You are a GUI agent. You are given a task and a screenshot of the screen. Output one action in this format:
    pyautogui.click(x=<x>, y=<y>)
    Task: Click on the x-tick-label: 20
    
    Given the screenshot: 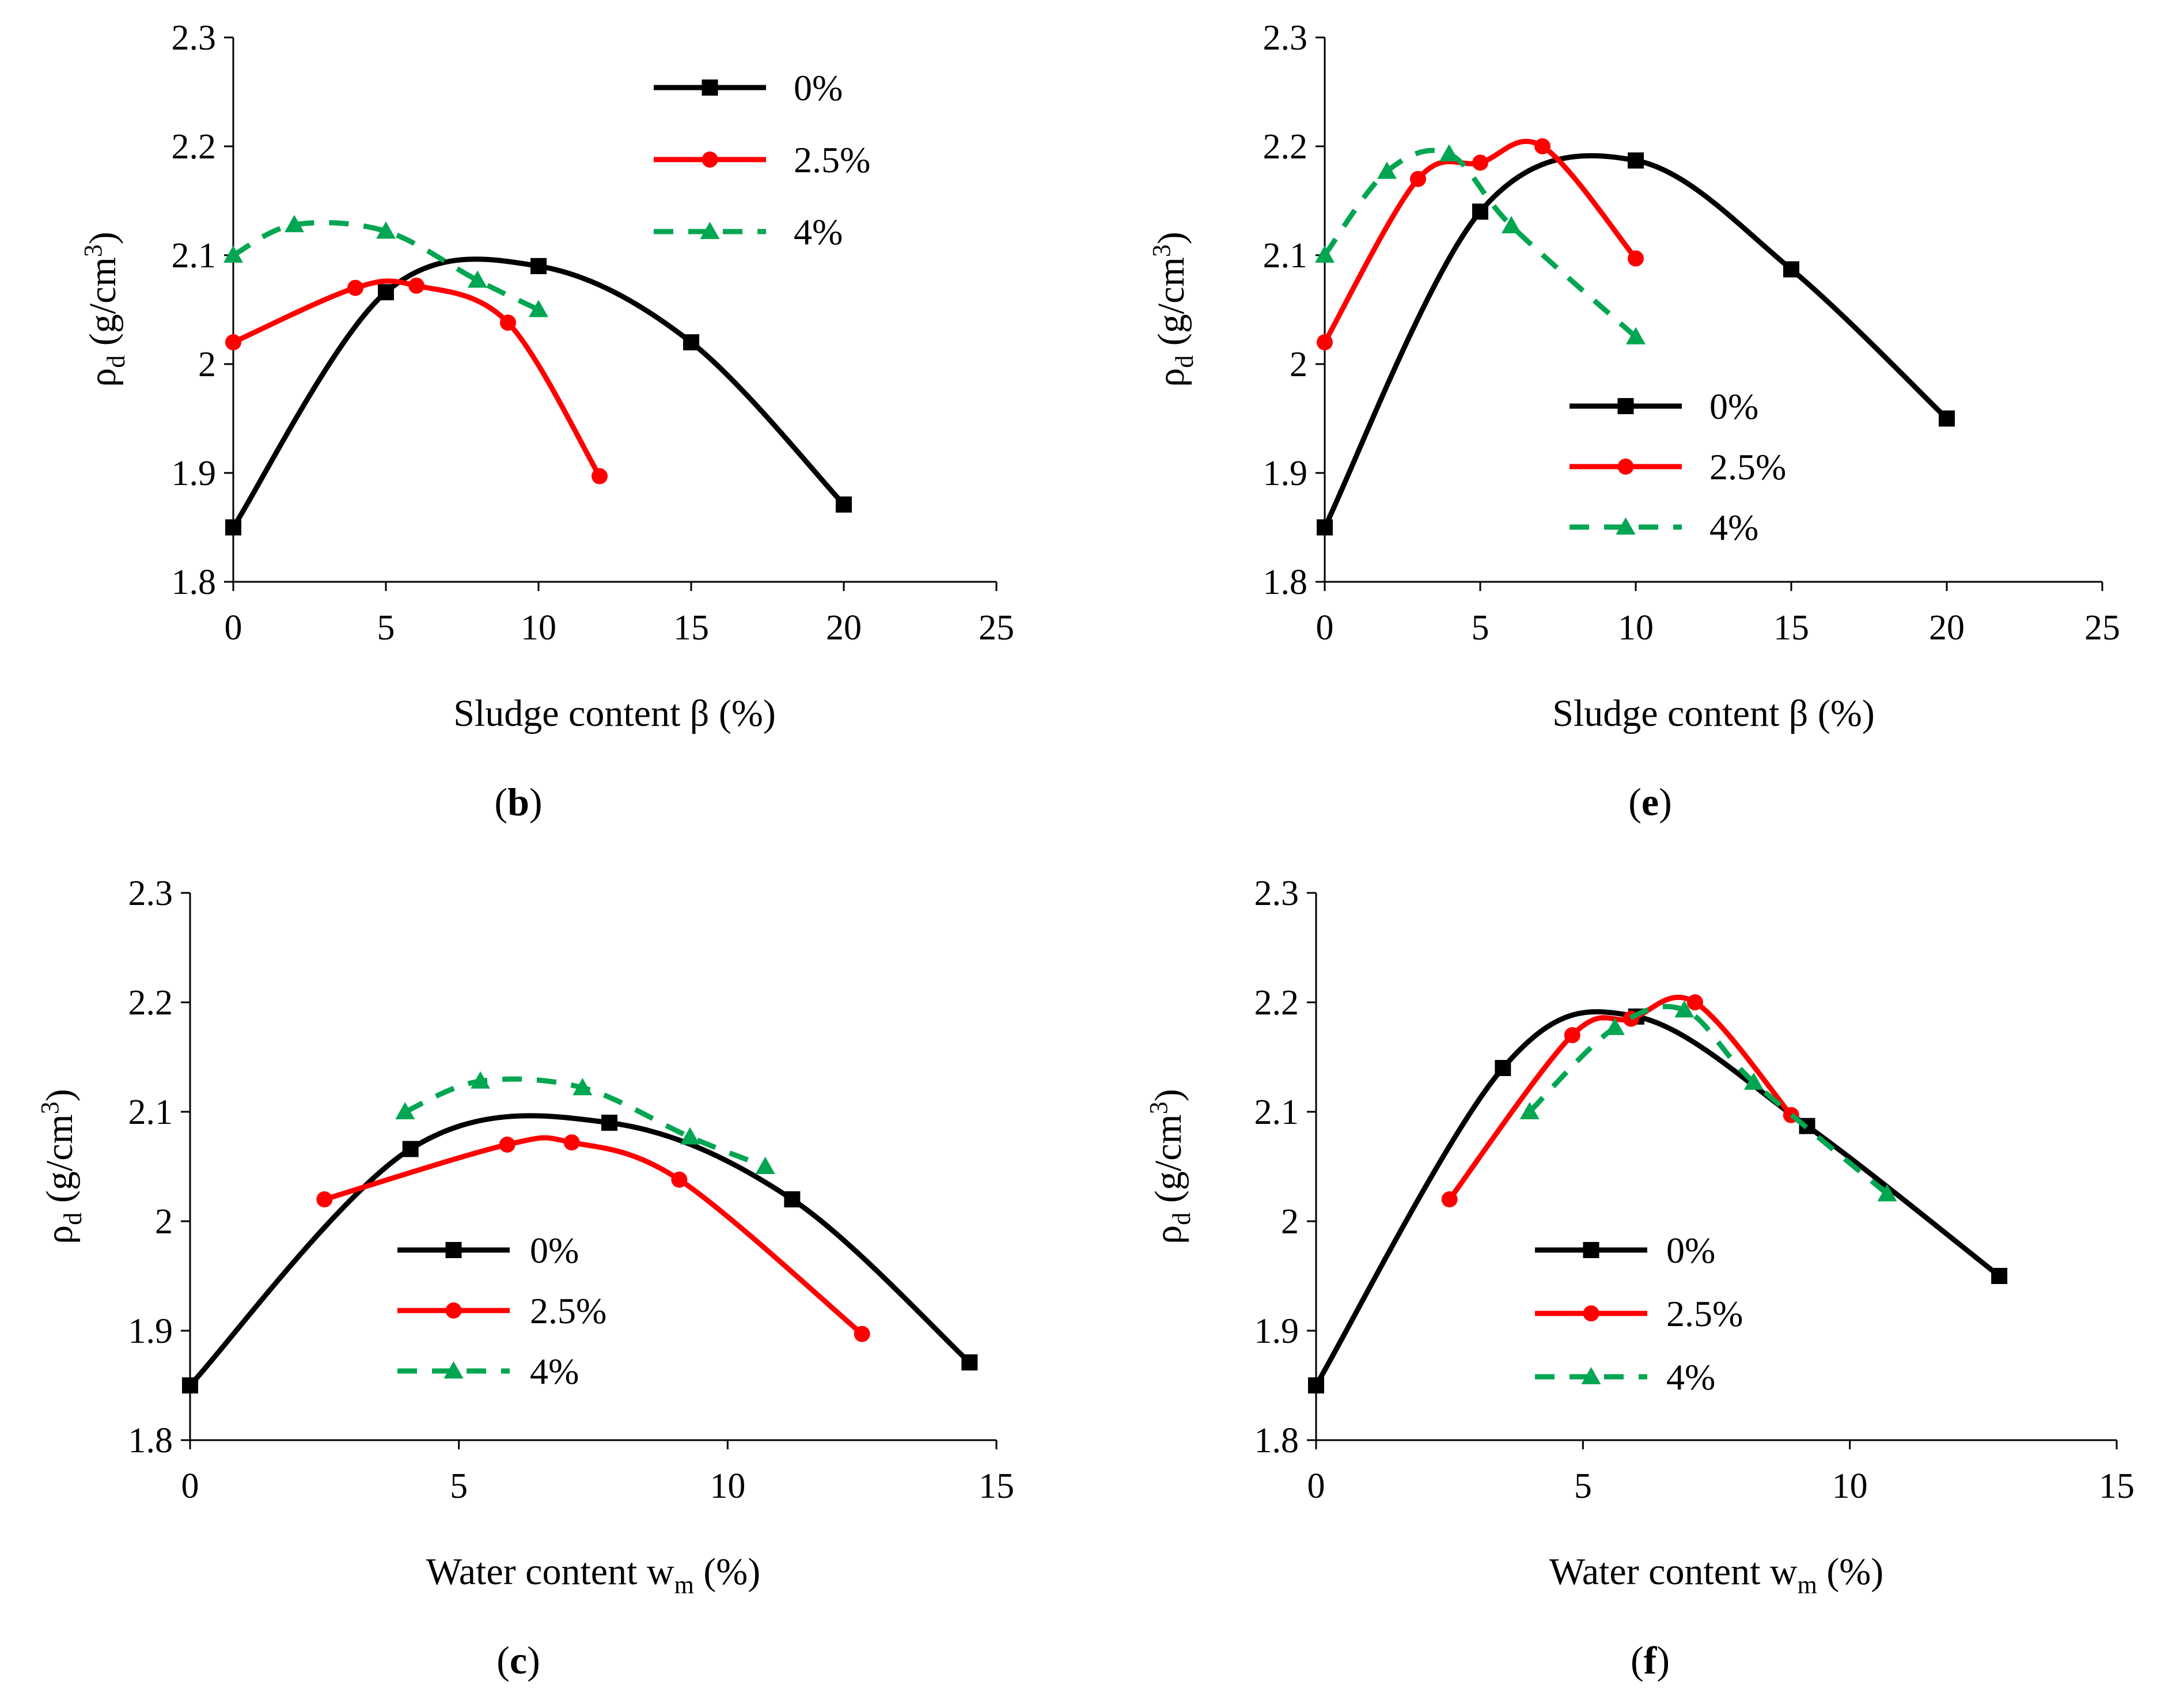 What is the action you would take?
    pyautogui.click(x=1947, y=628)
    